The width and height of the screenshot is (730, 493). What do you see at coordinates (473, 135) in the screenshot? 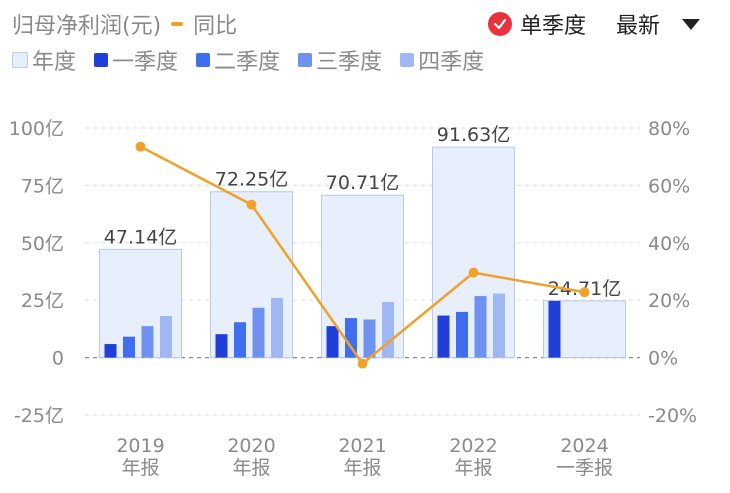
I see `annual-value-label: 91.63亿` at bounding box center [473, 135].